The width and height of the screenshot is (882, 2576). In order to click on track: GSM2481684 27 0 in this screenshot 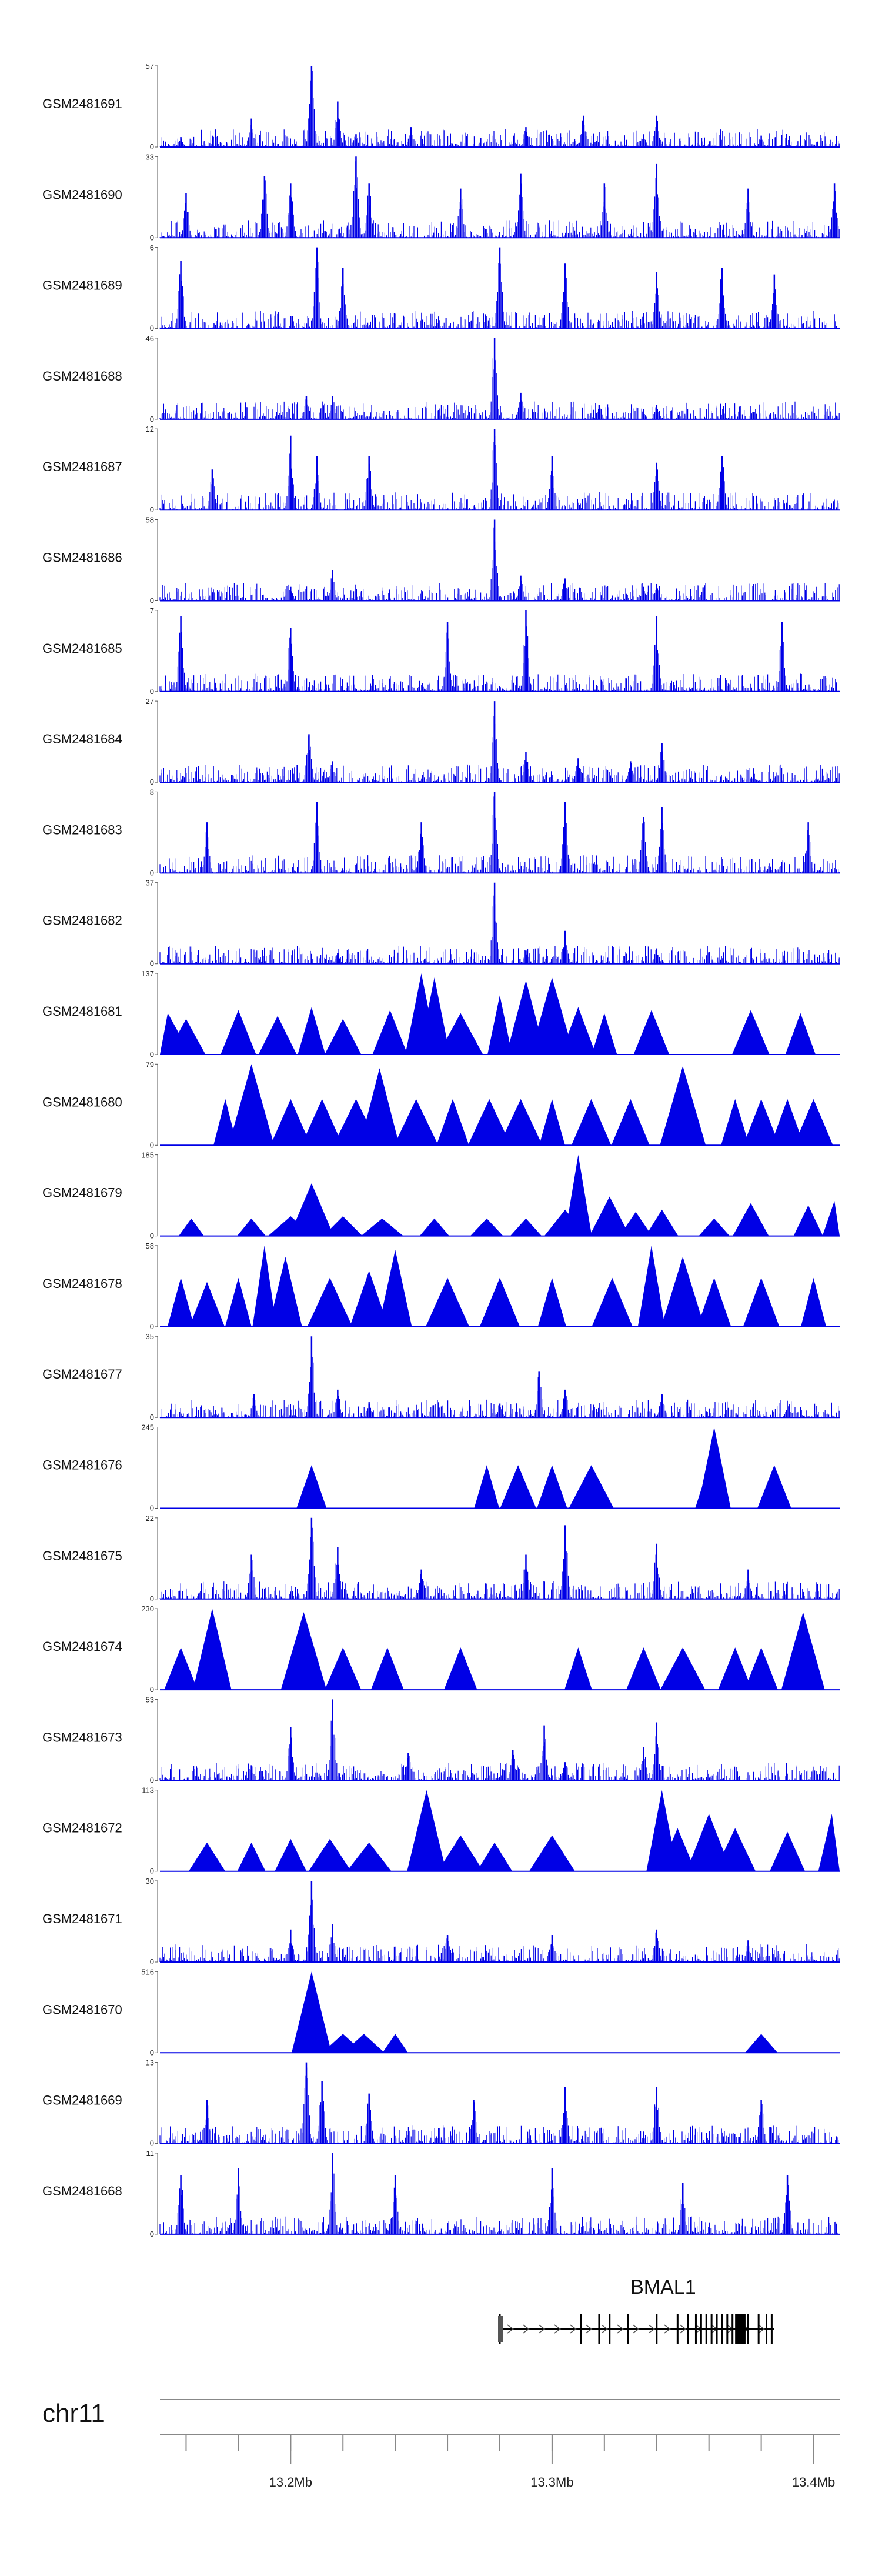, I will do `click(441, 741)`.